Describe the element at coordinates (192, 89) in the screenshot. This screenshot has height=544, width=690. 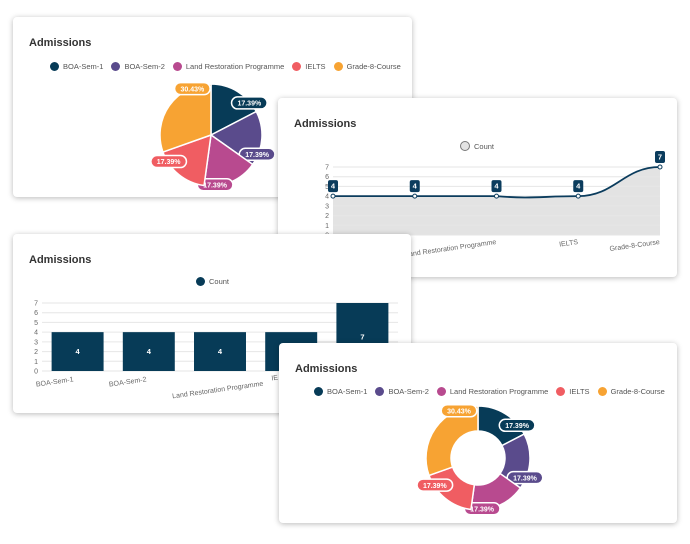
I see `data-label-text: 30.43%` at that location.